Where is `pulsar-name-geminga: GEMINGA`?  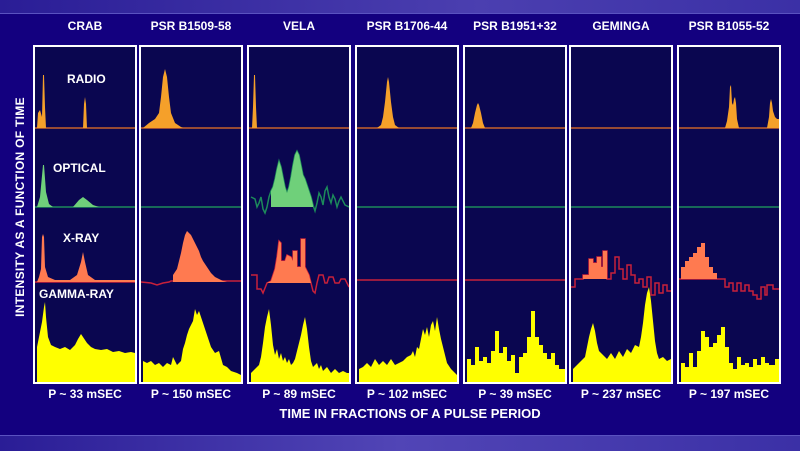
pulsar-name-geminga: GEMINGA is located at coordinates (621, 26).